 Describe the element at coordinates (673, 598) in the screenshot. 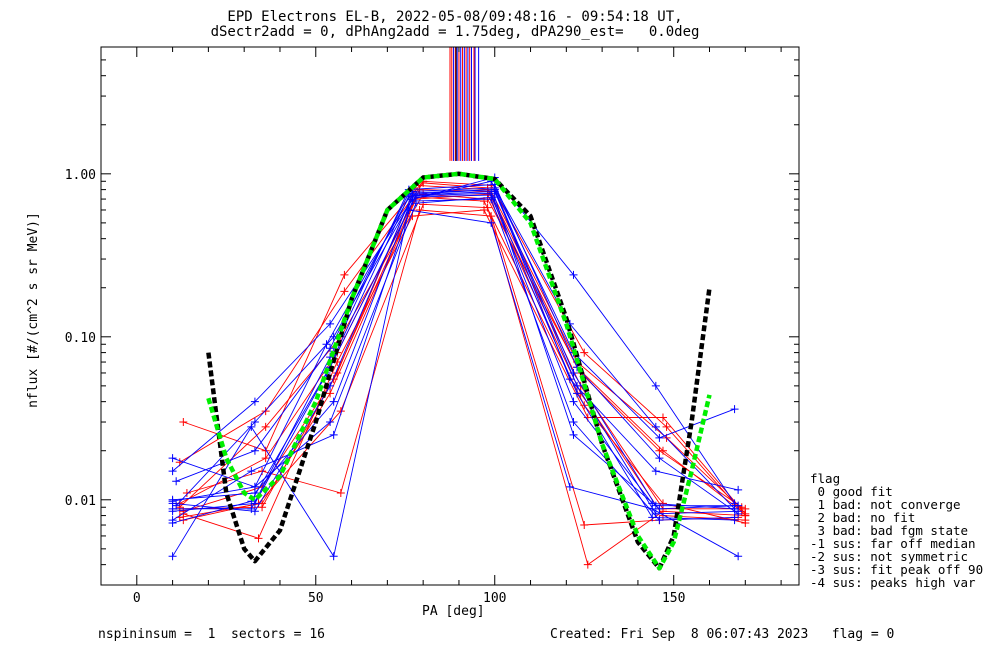

I see `x-tick-label: 150` at that location.